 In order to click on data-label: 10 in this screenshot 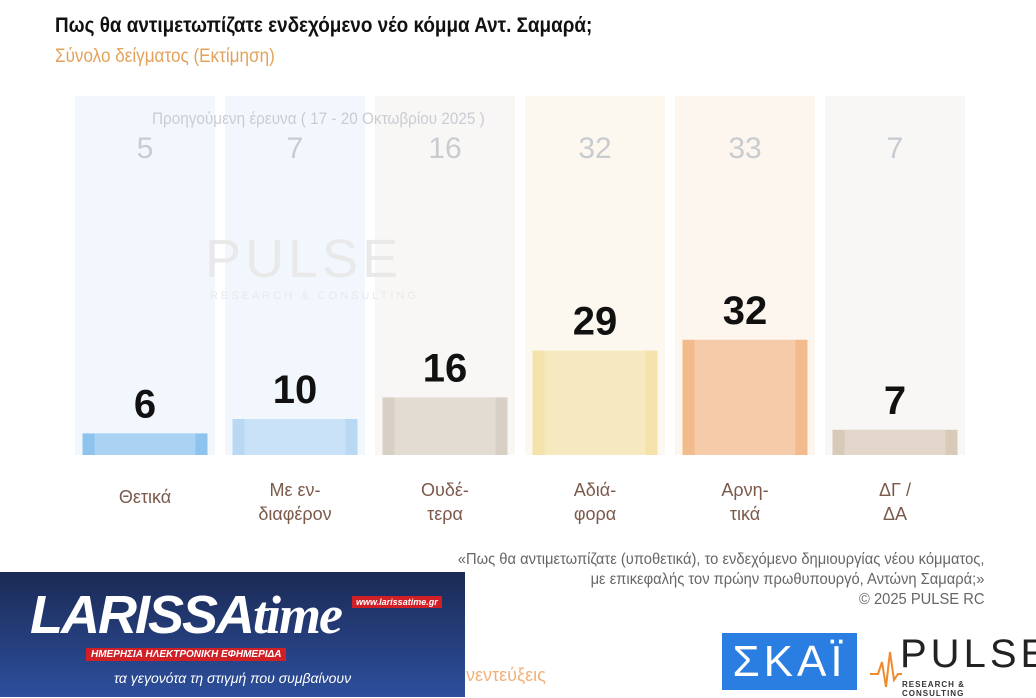, I will do `click(295, 390)`.